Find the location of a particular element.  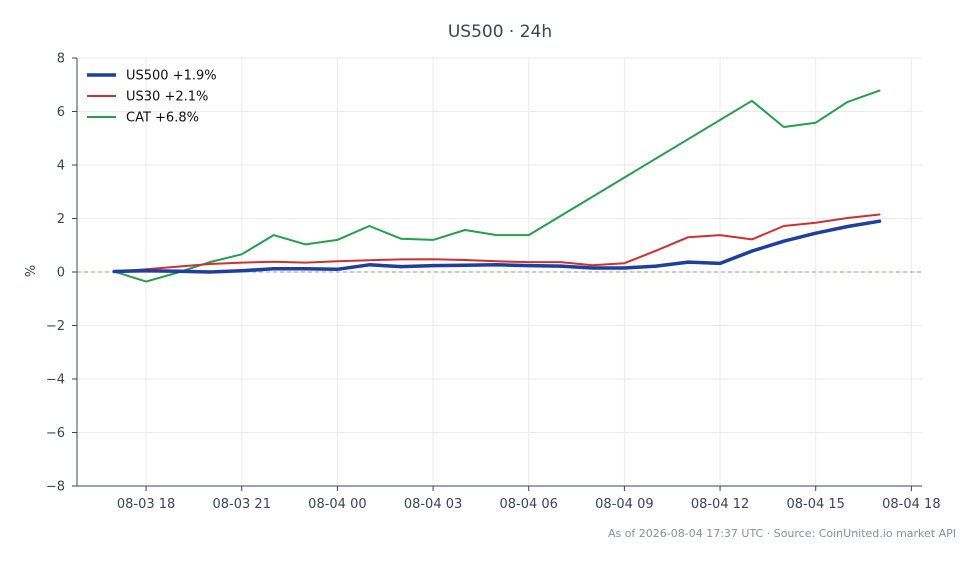

x-tick-label: 08-04 06 is located at coordinates (529, 504).